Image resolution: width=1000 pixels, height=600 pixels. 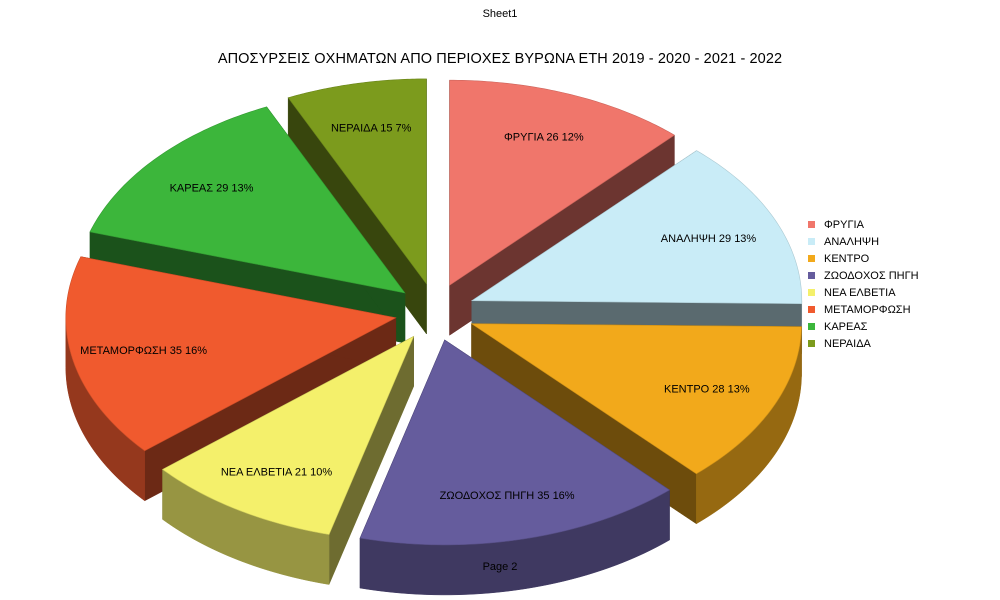 What do you see at coordinates (212, 188) in the screenshot?
I see `data-label-6: ΚΑΡΕΑΣ 29 13%` at bounding box center [212, 188].